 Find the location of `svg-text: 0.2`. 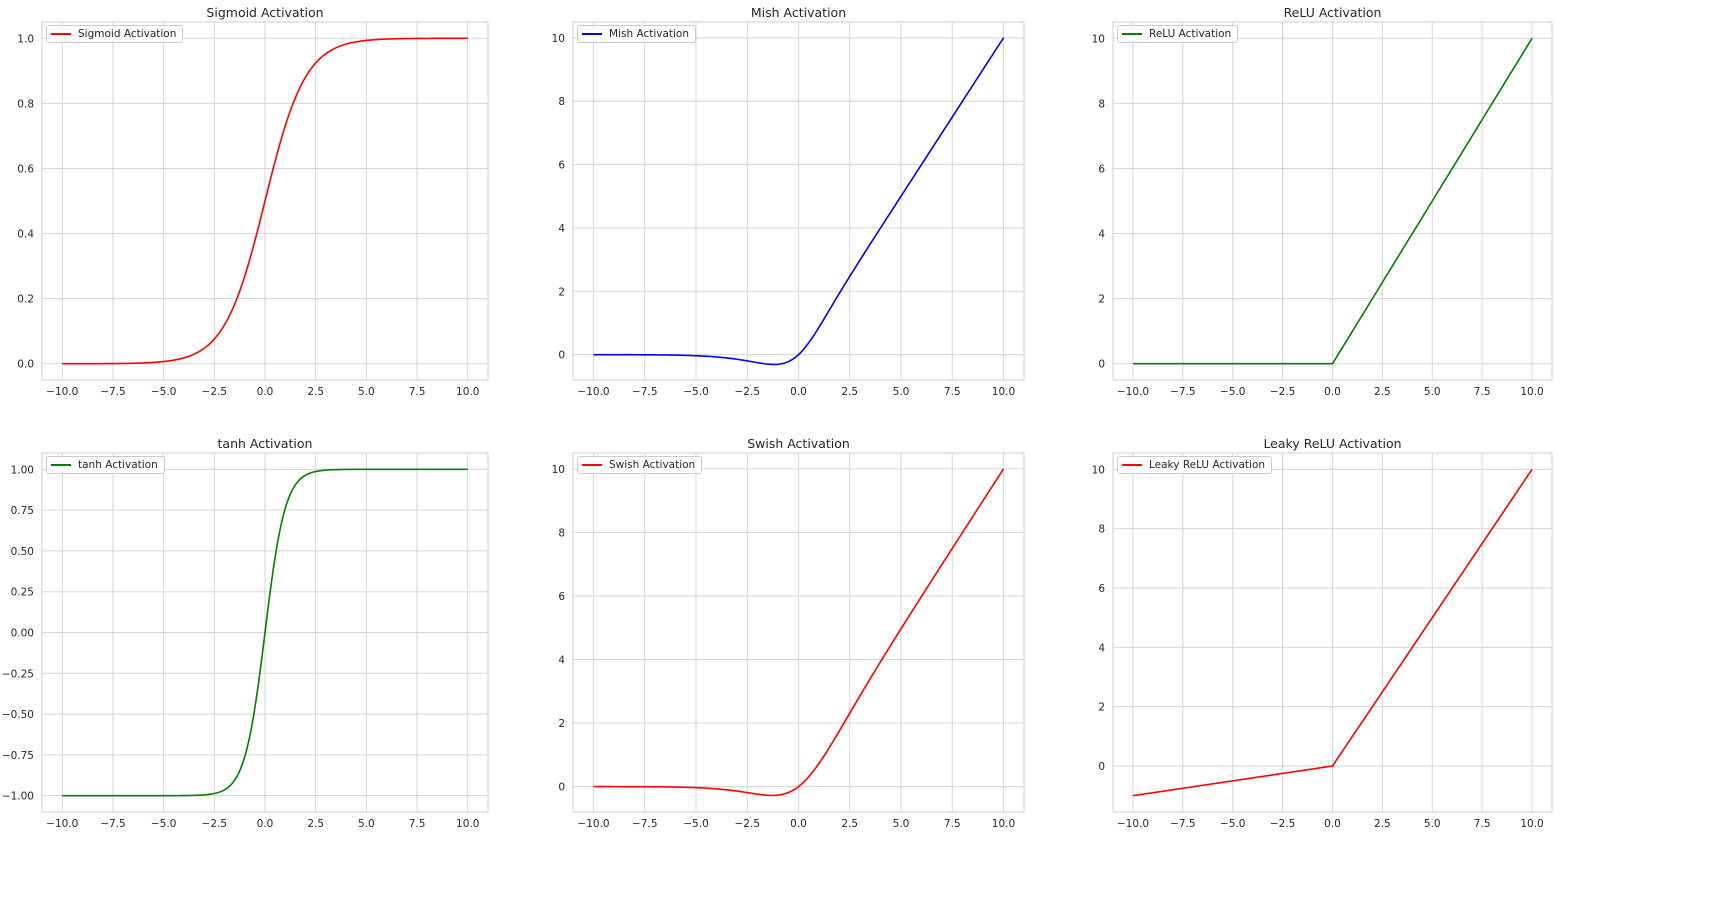

svg-text: 0.2 is located at coordinates (25, 300).